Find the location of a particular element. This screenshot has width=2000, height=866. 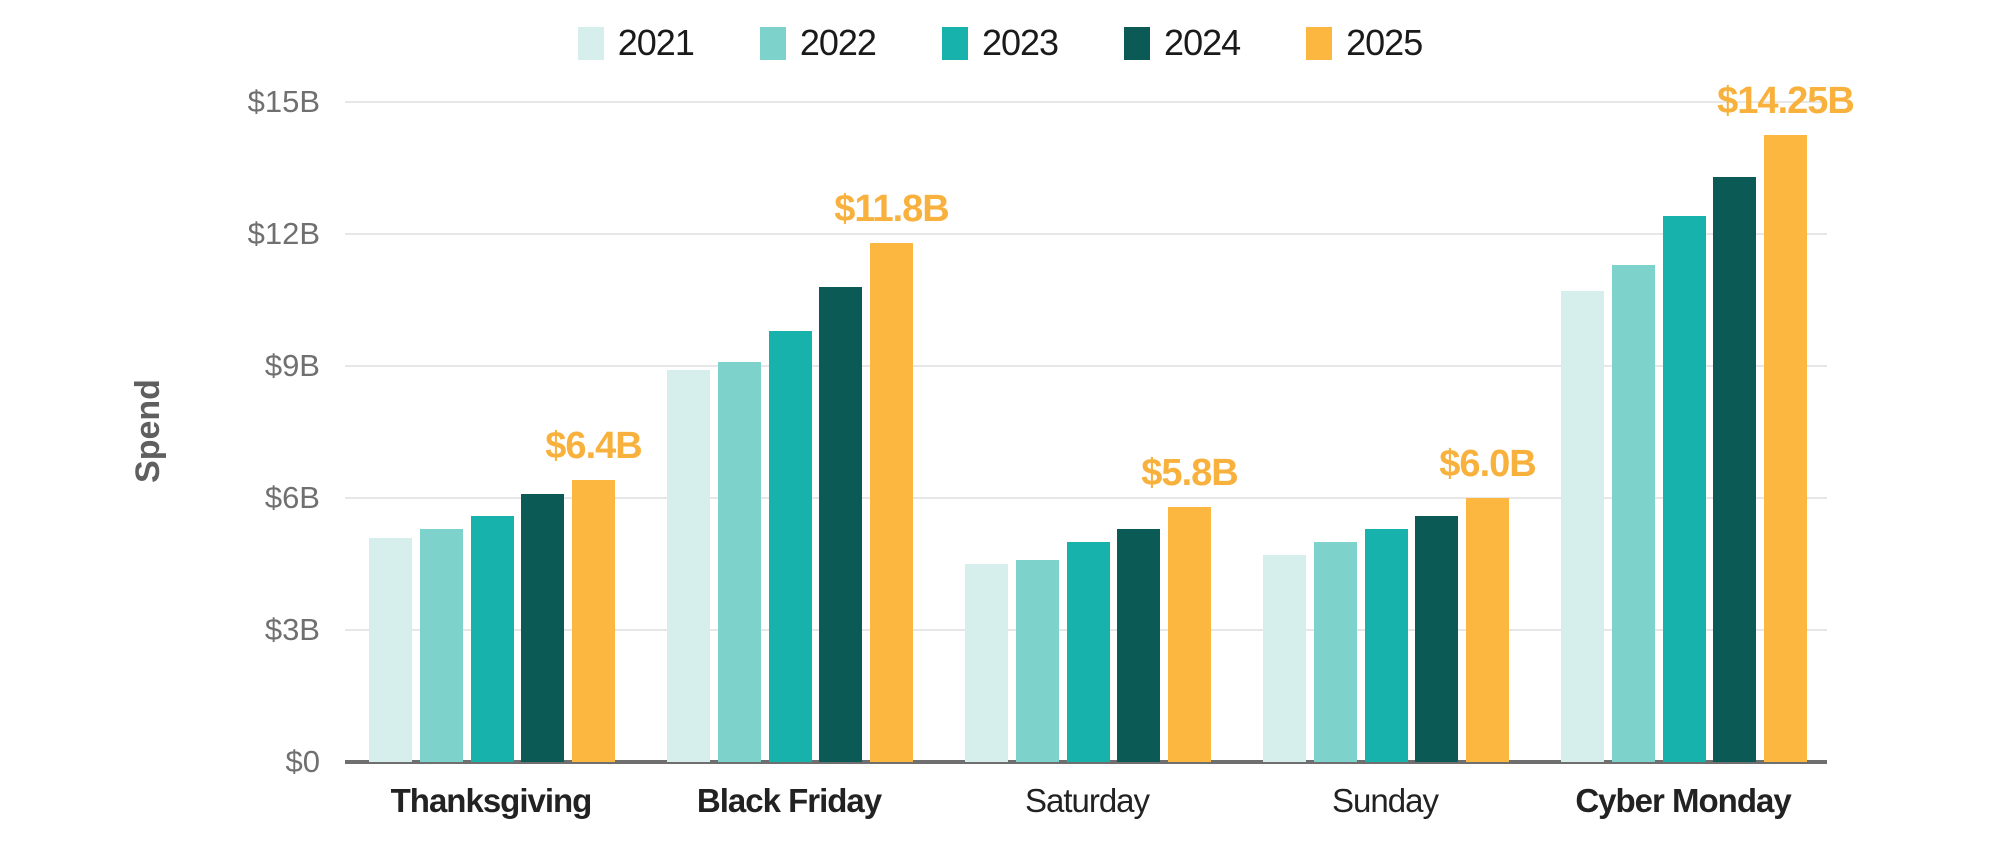

y-tick-label: $15B is located at coordinates (283, 101).